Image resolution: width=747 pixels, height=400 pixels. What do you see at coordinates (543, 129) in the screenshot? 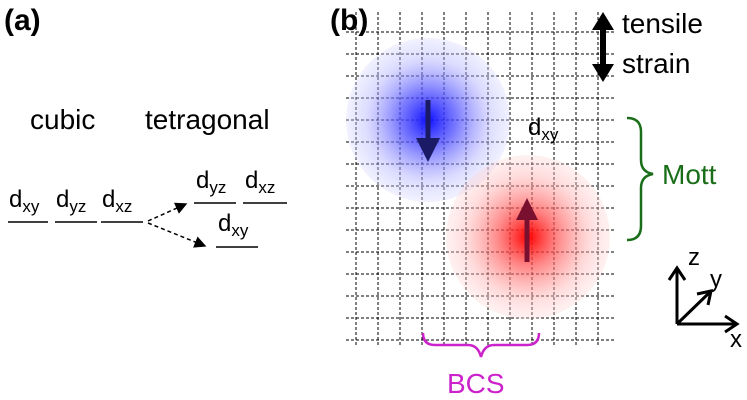
I see `dxy-orbital-label: dxy` at bounding box center [543, 129].